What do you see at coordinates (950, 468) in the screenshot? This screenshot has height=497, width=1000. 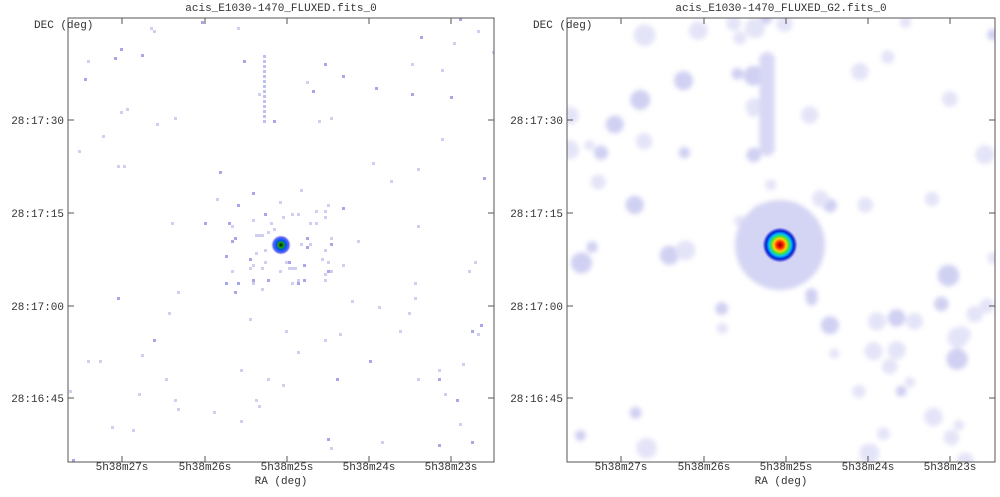 I see `x-tick-label: 5h38m23s` at bounding box center [950, 468].